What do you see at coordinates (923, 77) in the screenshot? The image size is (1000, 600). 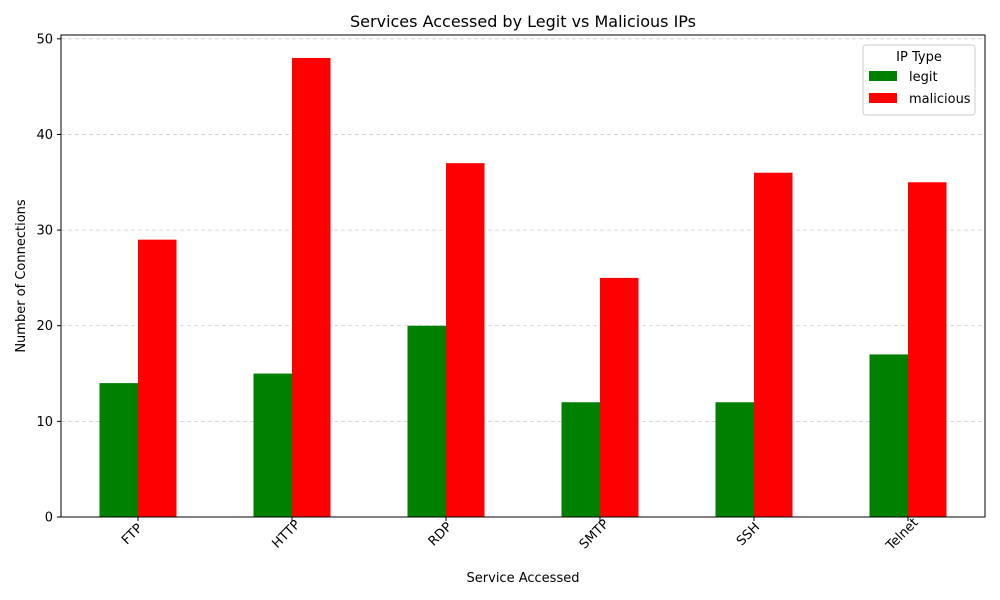 I see `legend-label-legit: legit` at bounding box center [923, 77].